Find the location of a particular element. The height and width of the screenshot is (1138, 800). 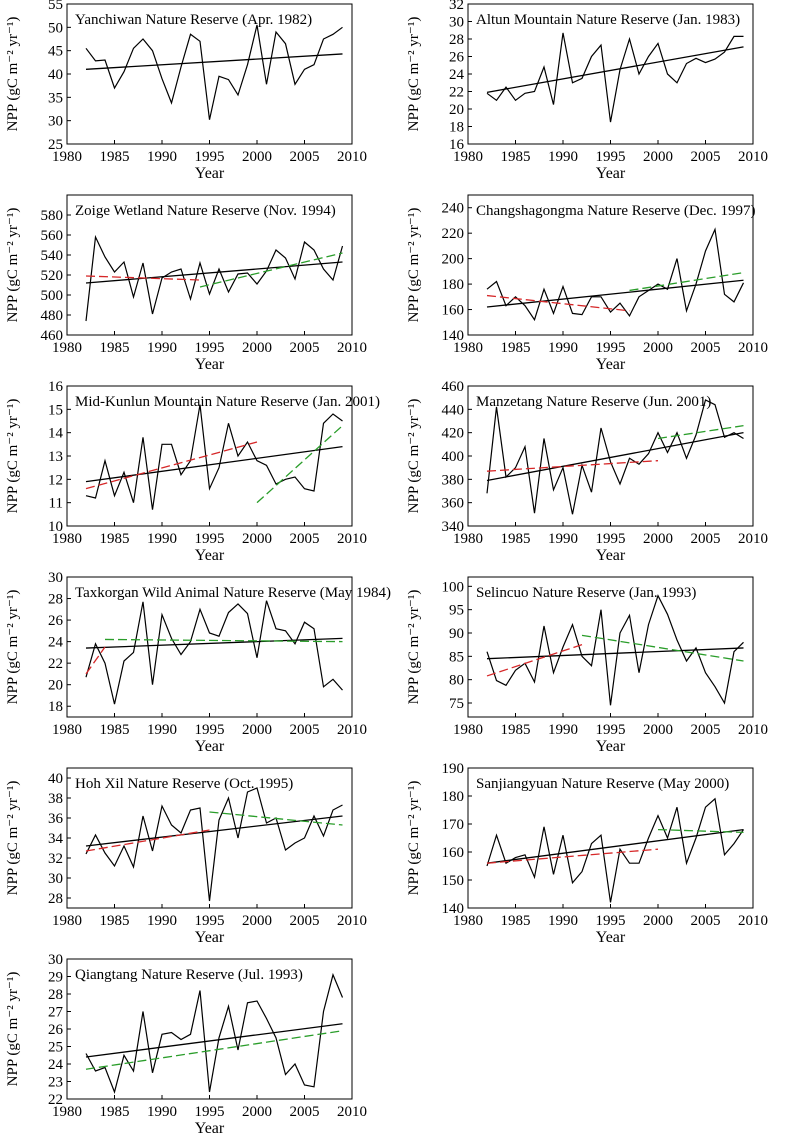

y-tick-label: 80 is located at coordinates (456, 681).